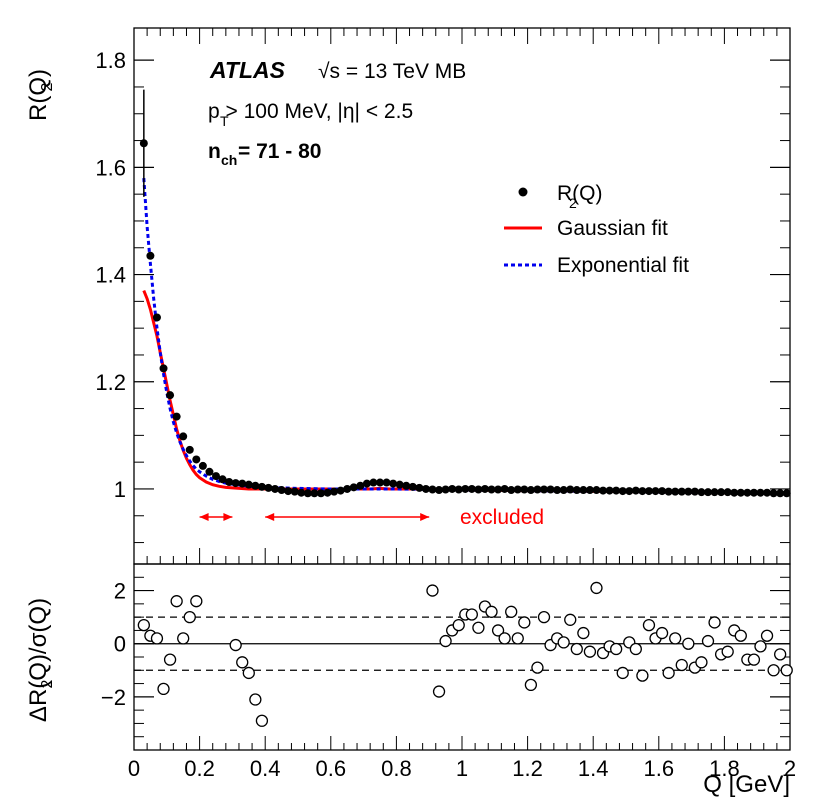 Image resolution: width=830 pixels, height=806 pixels. I want to click on atlas-label: ATLAS, so click(247, 70).